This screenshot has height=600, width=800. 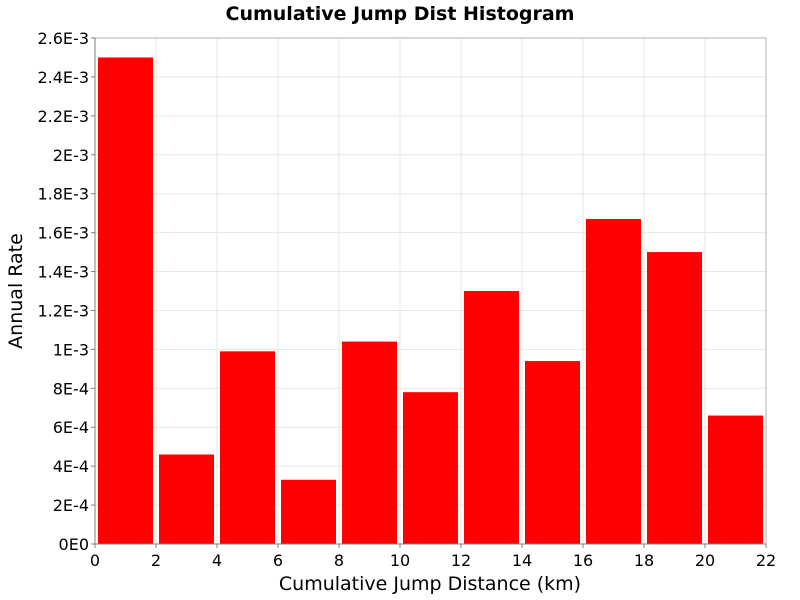 I want to click on x-tick-label: 16, so click(x=583, y=560).